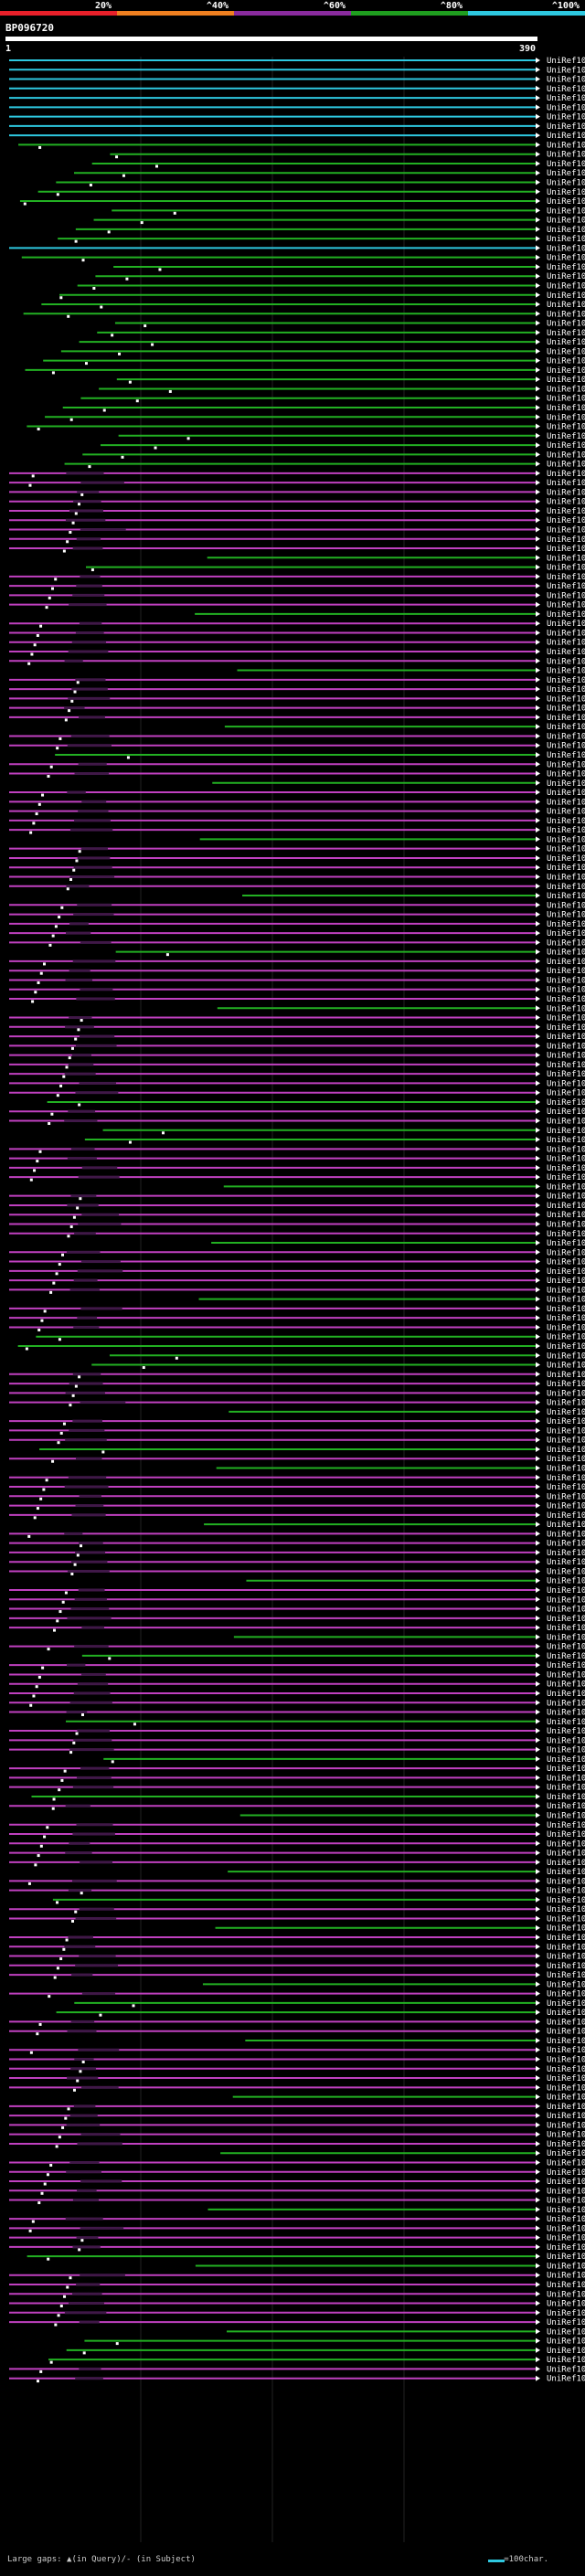  Describe the element at coordinates (566, 1366) in the screenshot. I see `hit-label: UniRef100_B7FMC2` at that location.